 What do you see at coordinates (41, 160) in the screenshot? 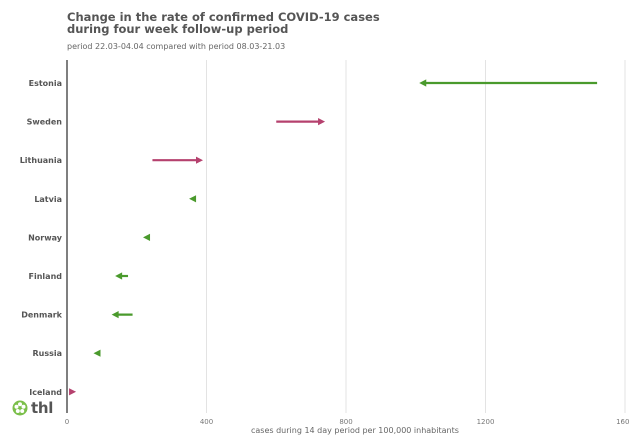
I see `country-label: Lithuania` at bounding box center [41, 160].